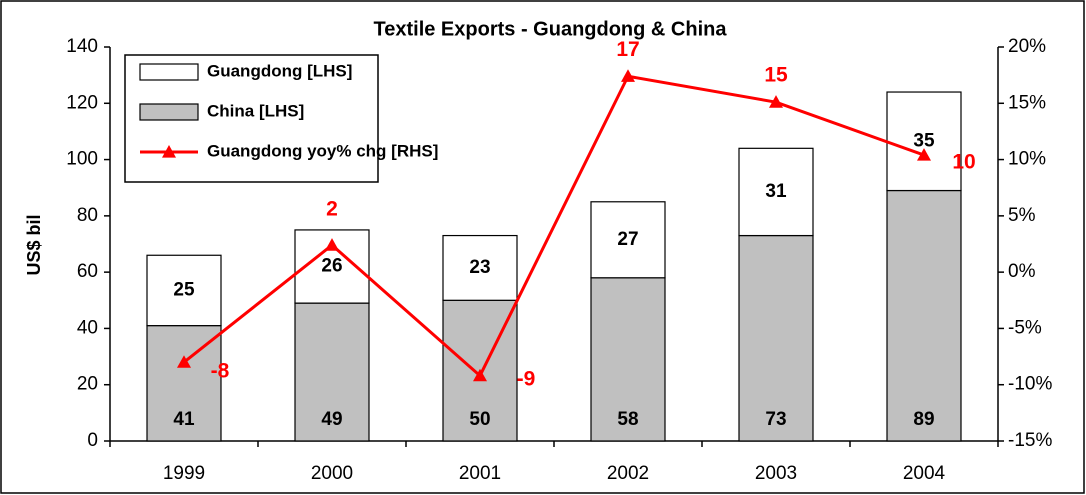  I want to click on bar-label: 50, so click(479, 419).